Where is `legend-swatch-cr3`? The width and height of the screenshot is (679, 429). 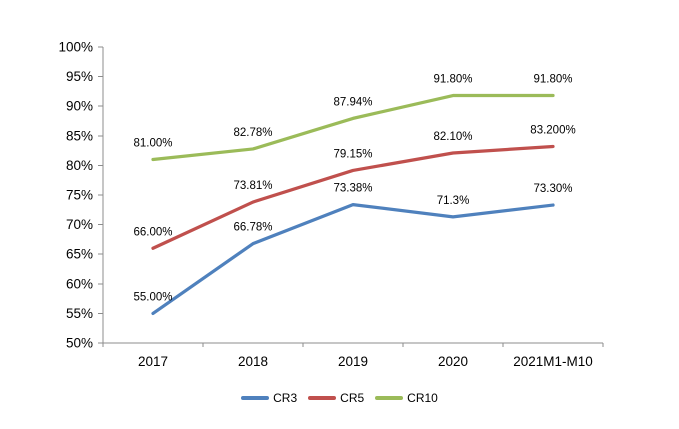 legend-swatch-cr3 is located at coordinates (255, 398).